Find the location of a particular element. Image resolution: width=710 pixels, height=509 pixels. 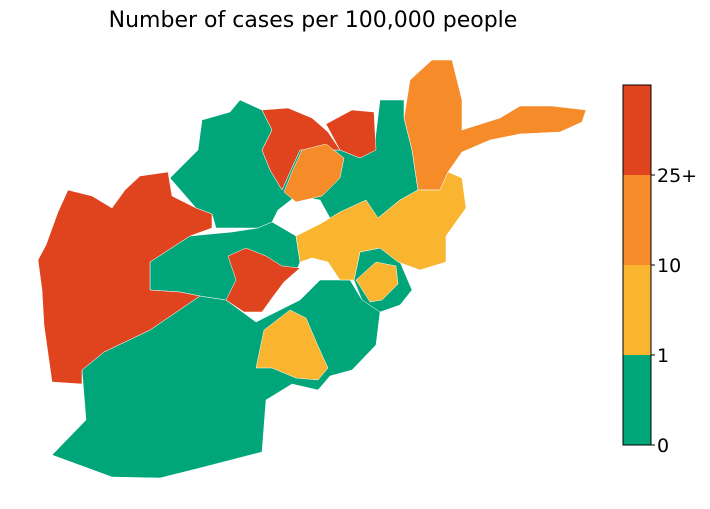

colorbar-tick-label-0: 0 is located at coordinates (663, 446).